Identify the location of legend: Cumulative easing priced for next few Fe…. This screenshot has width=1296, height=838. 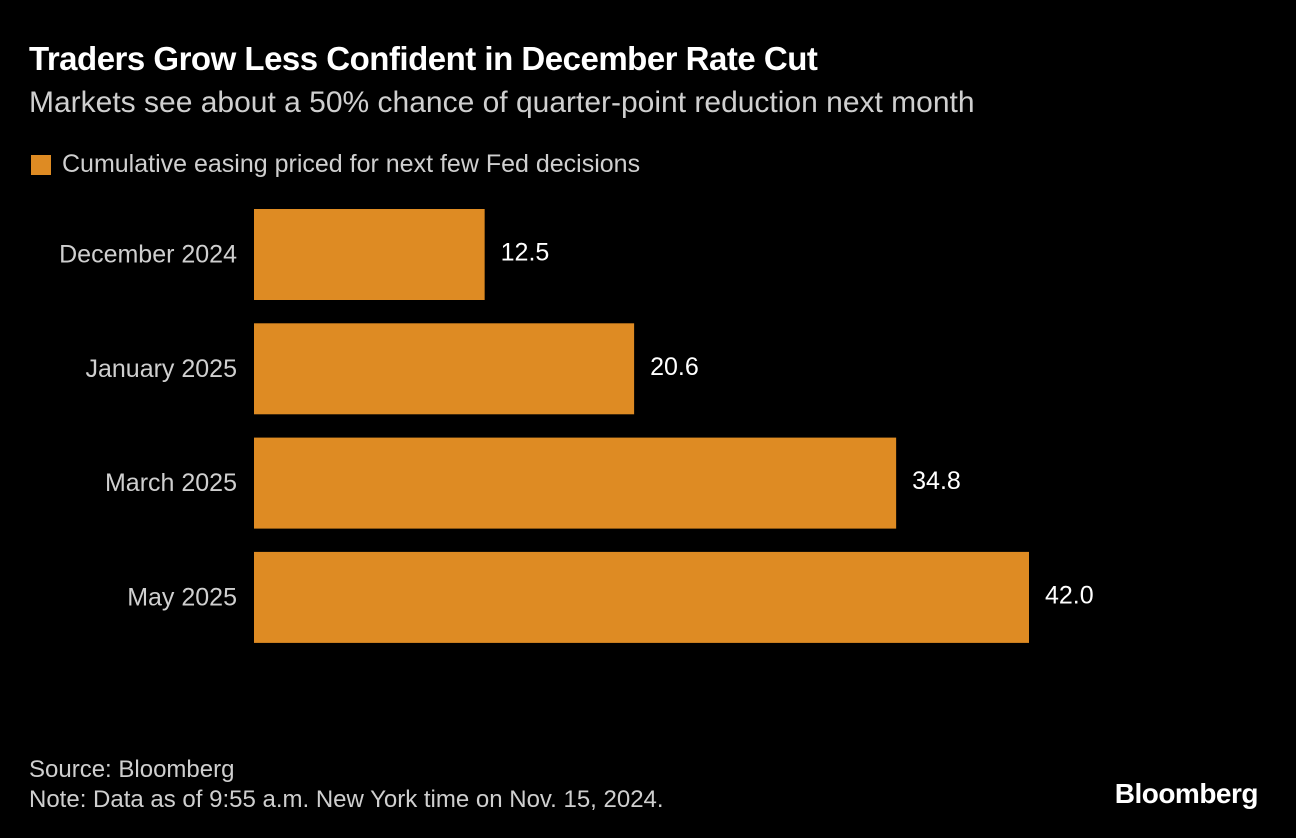
(335, 164).